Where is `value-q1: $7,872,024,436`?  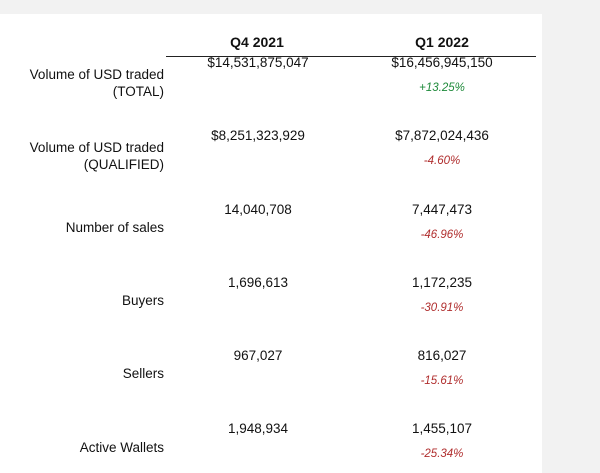
value-q1: $7,872,024,436 is located at coordinates (442, 135).